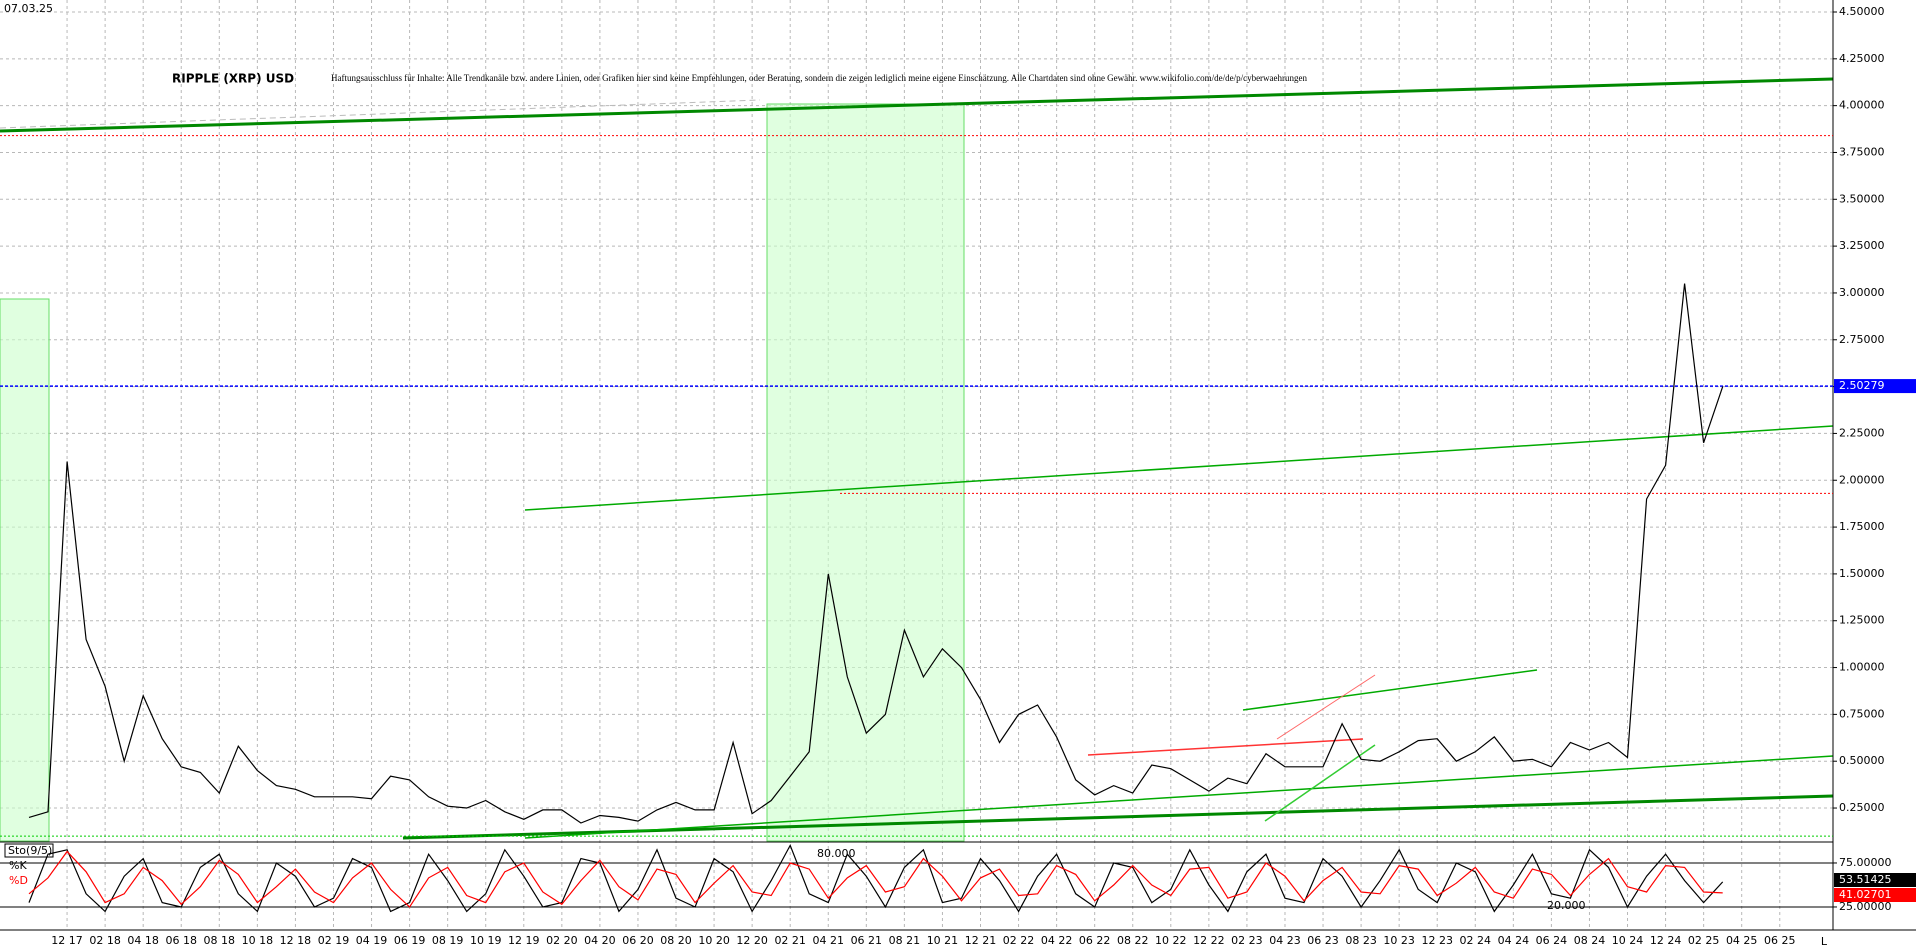  Describe the element at coordinates (1862, 58) in the screenshot. I see `y-tick-label: 4.25000` at that location.